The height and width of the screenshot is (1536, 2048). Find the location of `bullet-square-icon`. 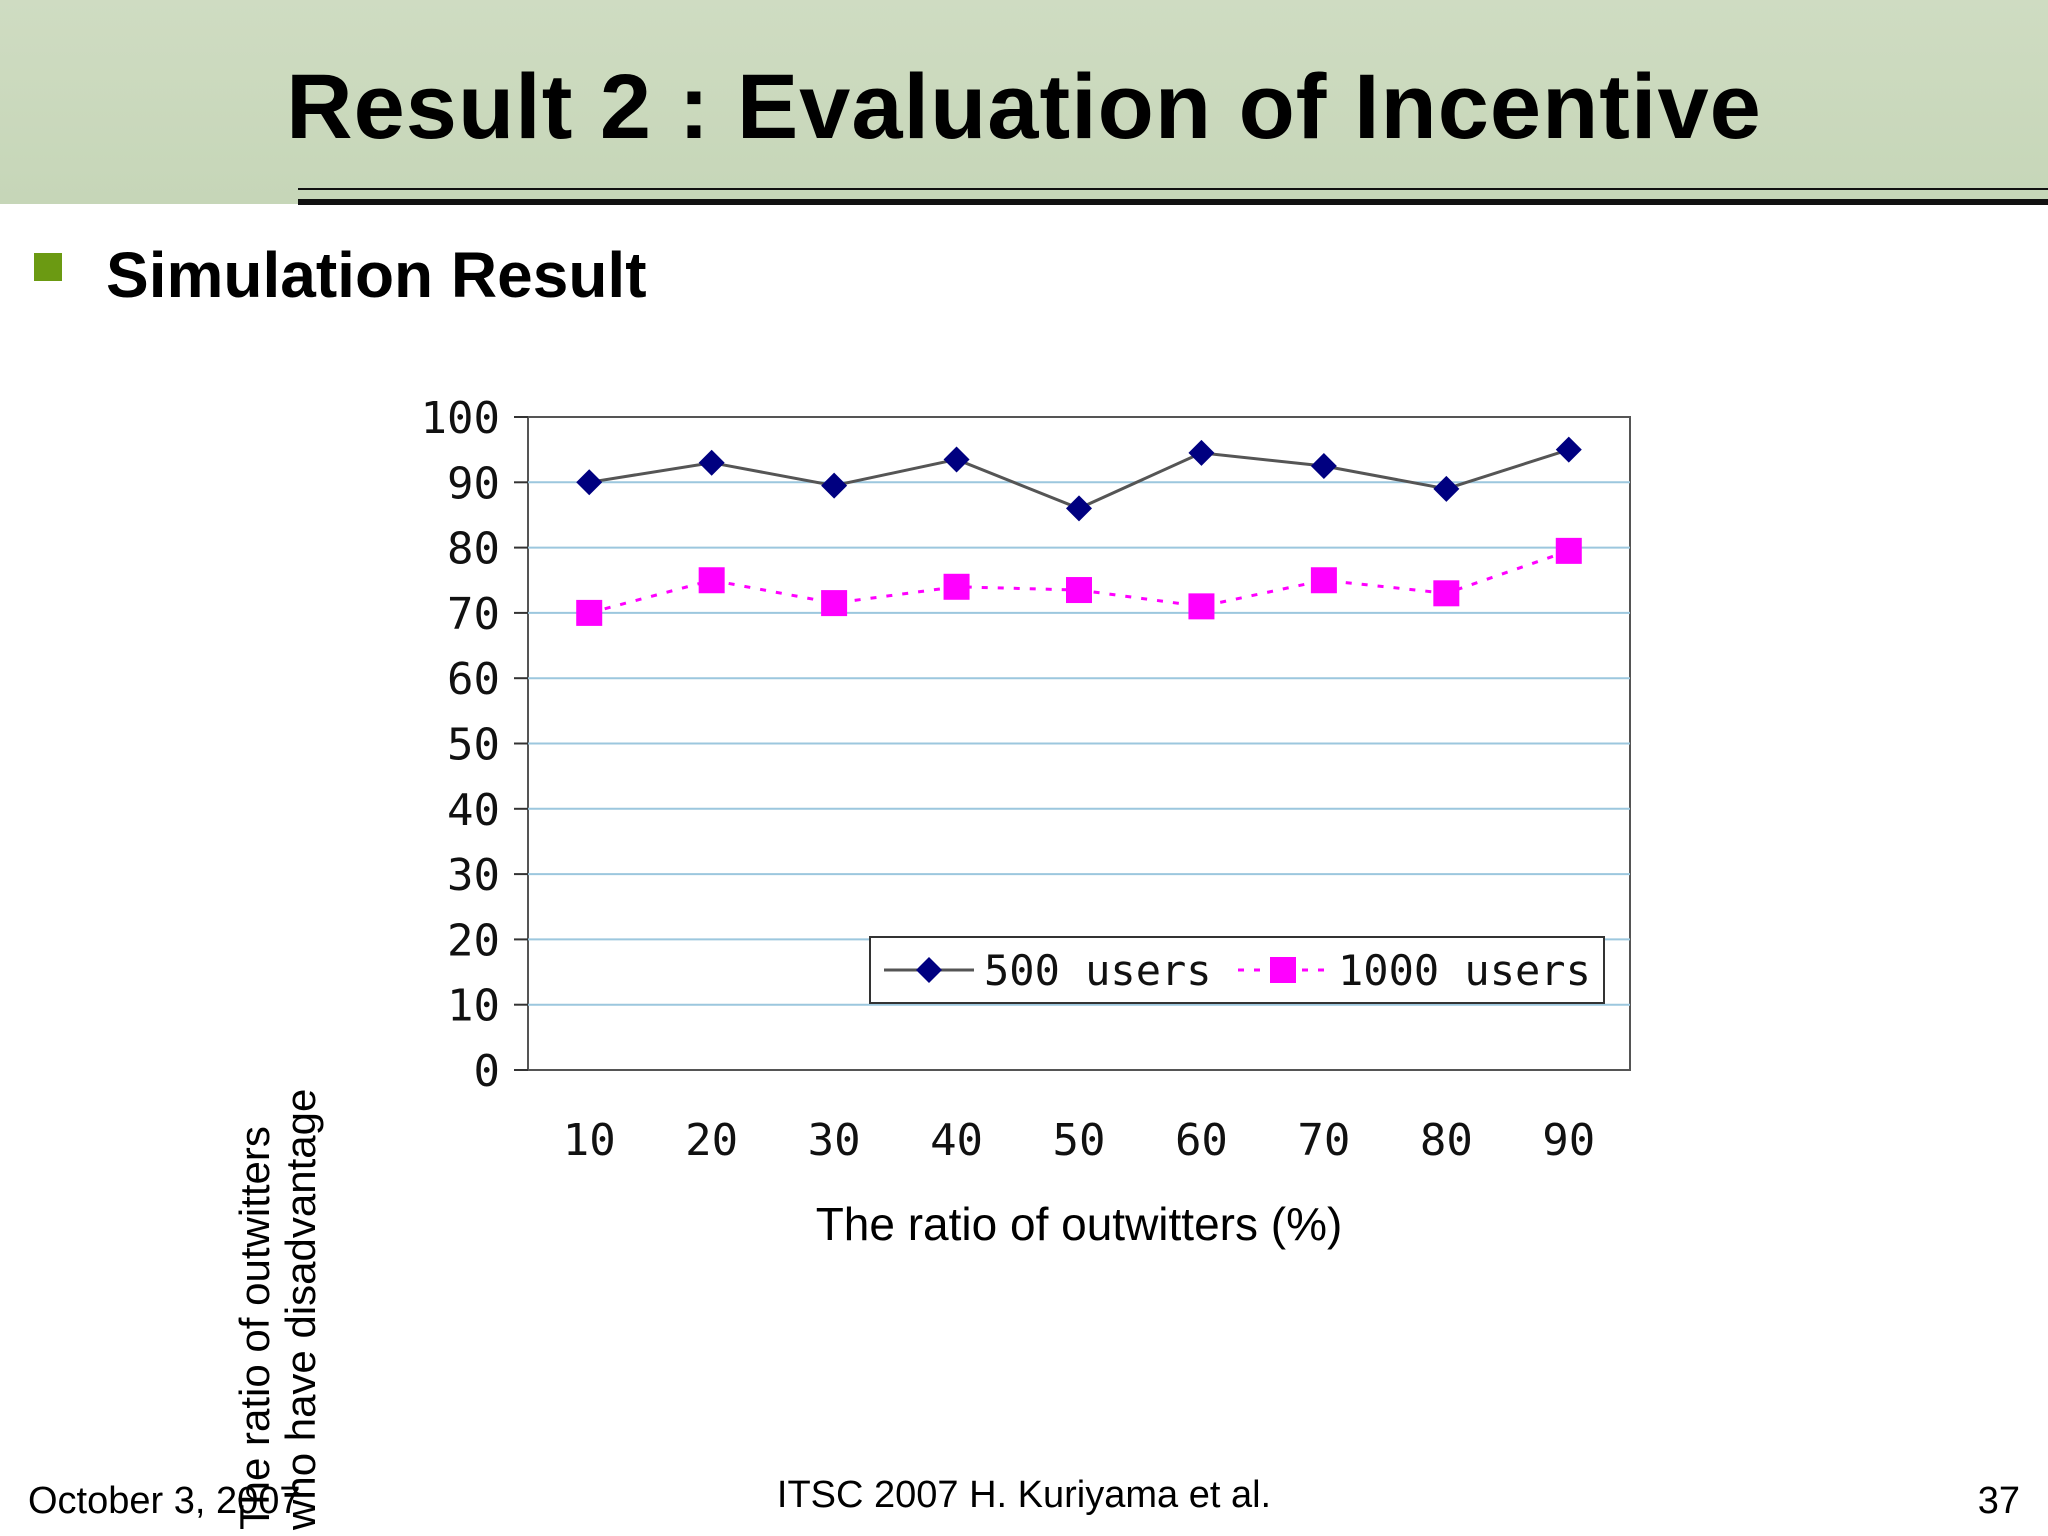

bullet-square-icon is located at coordinates (48, 267).